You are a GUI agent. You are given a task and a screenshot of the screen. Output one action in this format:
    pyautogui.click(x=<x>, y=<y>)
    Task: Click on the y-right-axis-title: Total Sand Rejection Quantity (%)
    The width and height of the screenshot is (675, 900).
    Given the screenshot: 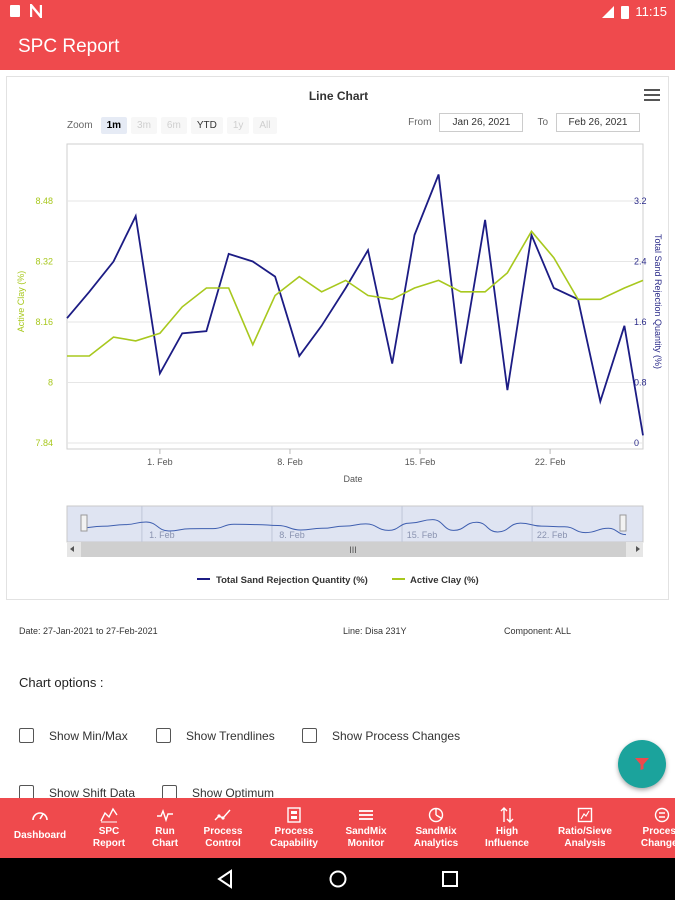 What is the action you would take?
    pyautogui.click(x=658, y=301)
    